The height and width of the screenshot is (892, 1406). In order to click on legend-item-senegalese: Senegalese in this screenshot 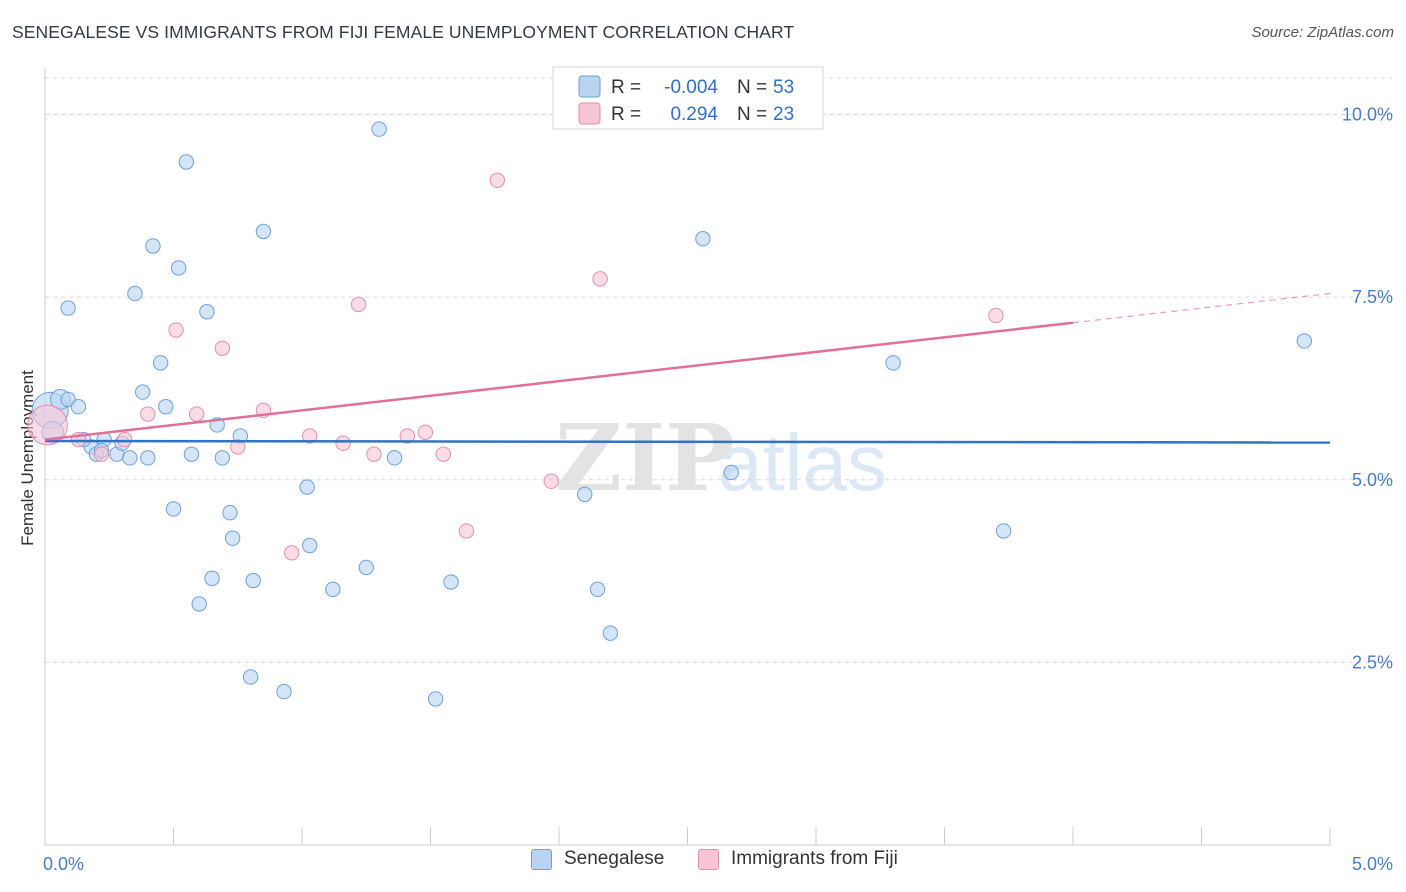, I will do `click(597, 859)`.